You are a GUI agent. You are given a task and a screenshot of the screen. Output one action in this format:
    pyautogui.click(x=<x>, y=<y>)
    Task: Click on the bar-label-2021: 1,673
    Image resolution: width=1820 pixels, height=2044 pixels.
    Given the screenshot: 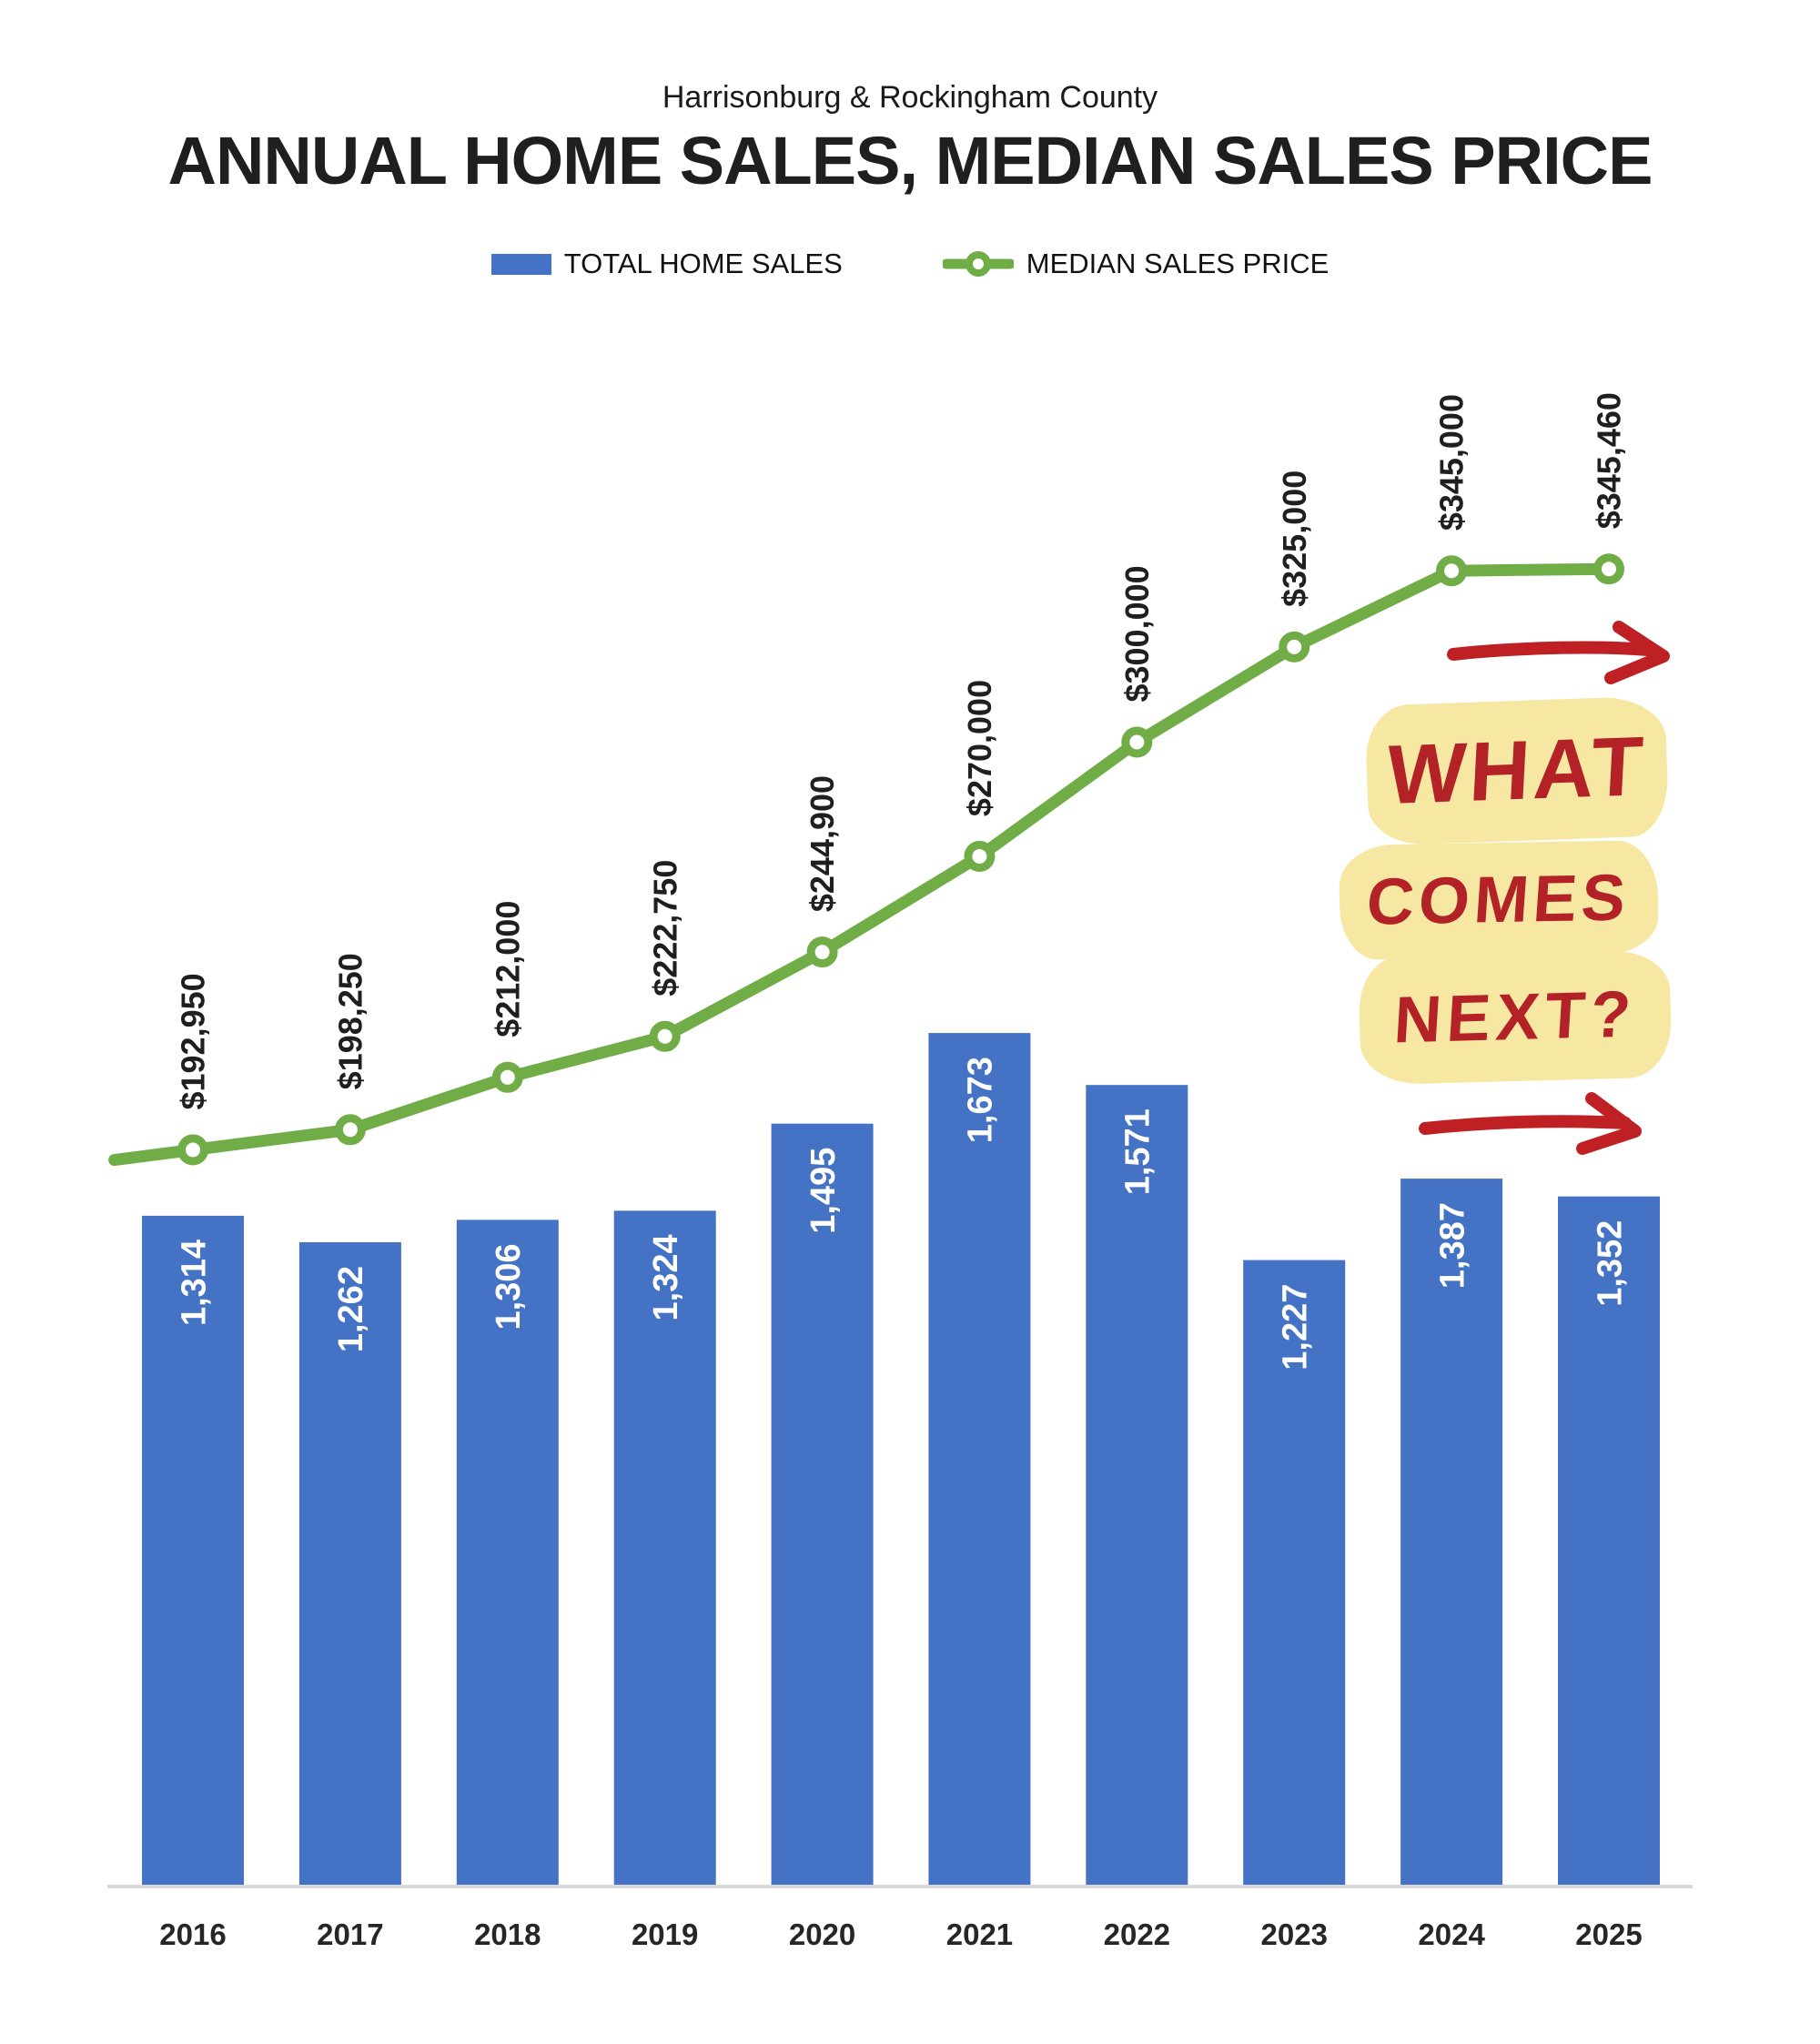 What is the action you would take?
    pyautogui.click(x=981, y=1100)
    